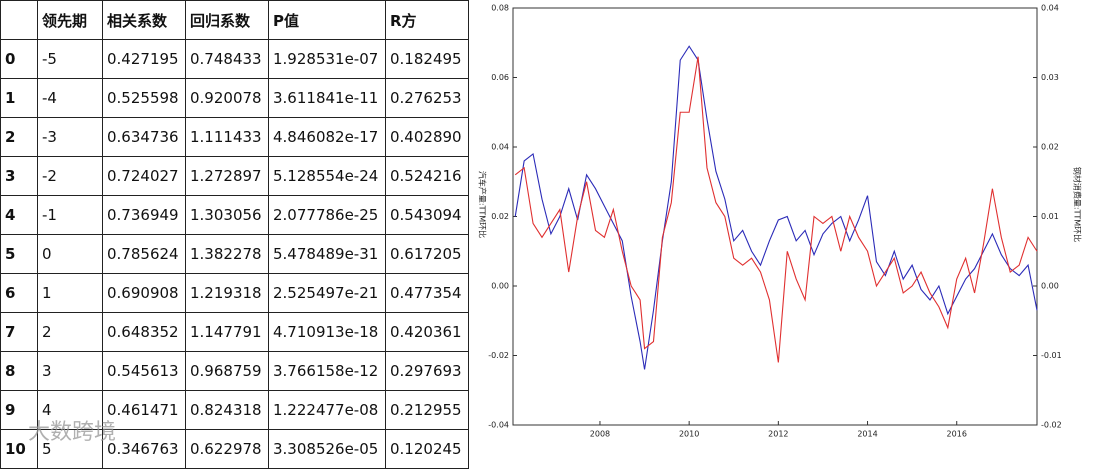 The width and height of the screenshot is (1097, 469). I want to click on cell: 0.824318, so click(227, 410).